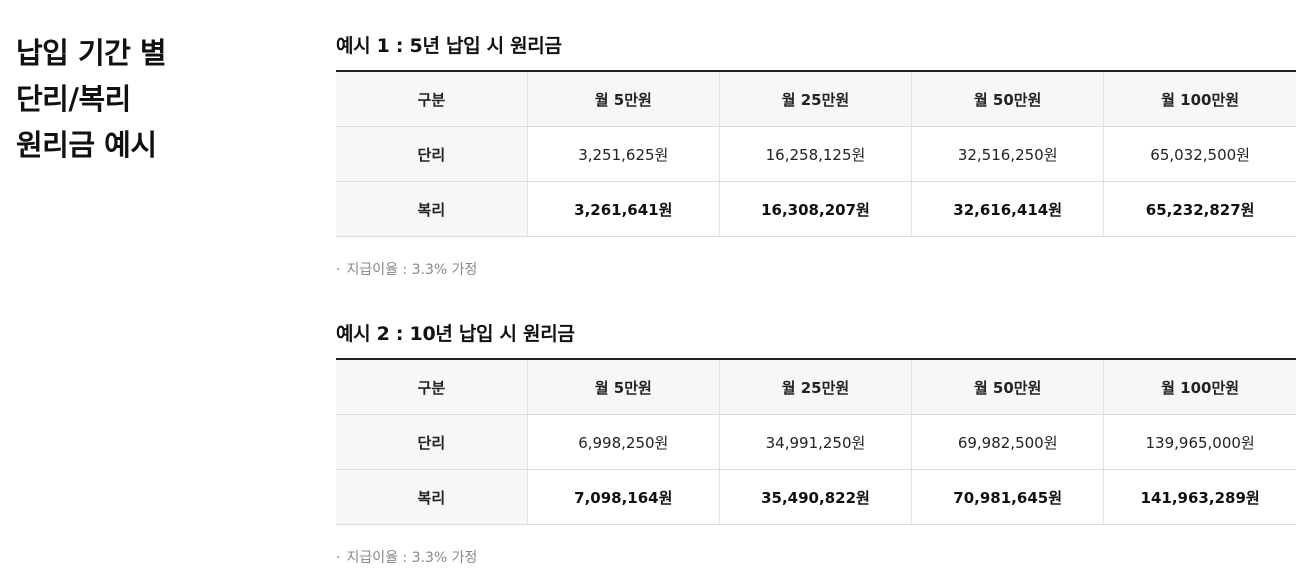  I want to click on table-cell: 7,098,164원, so click(623, 497).